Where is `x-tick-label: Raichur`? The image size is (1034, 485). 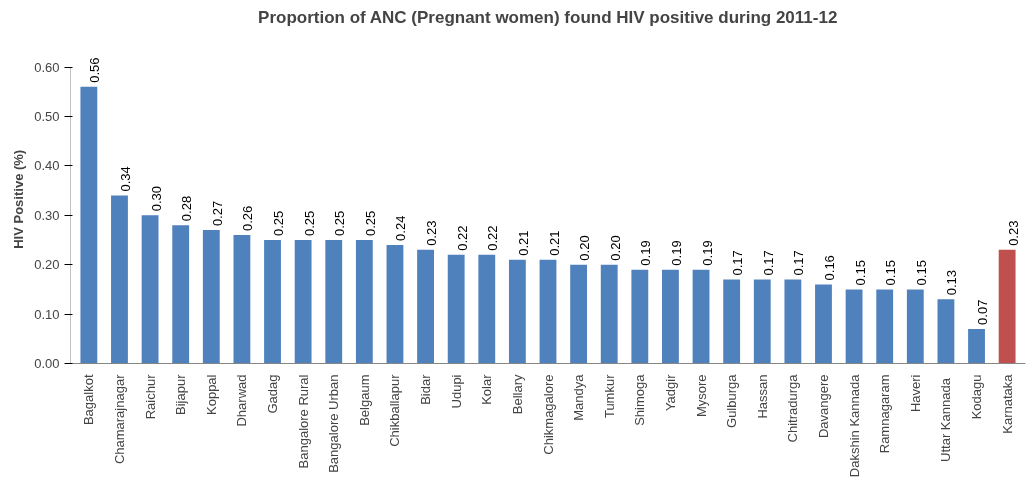 x-tick-label: Raichur is located at coordinates (150, 396).